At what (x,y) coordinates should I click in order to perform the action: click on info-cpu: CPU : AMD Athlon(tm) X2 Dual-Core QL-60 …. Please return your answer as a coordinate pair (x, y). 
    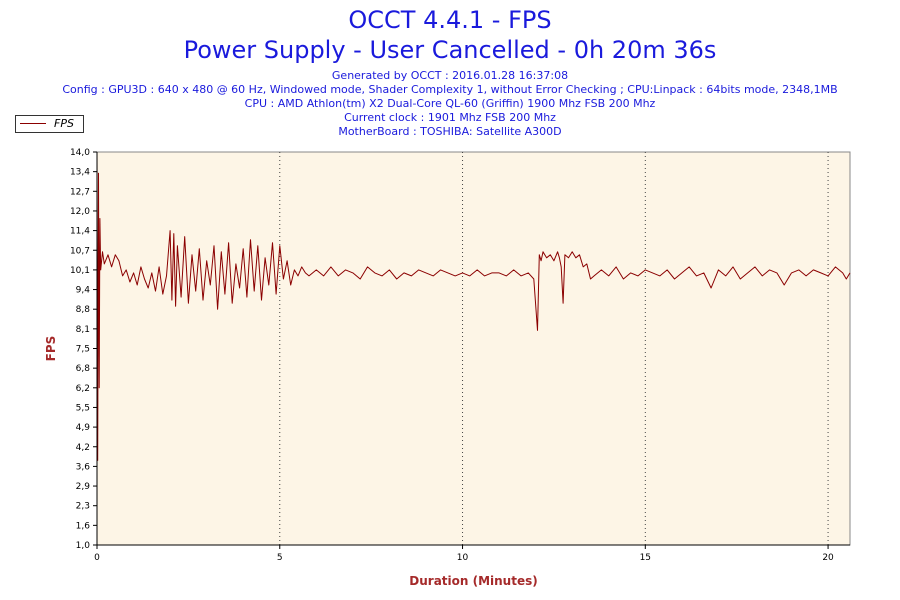
    Looking at the image, I should click on (450, 103).